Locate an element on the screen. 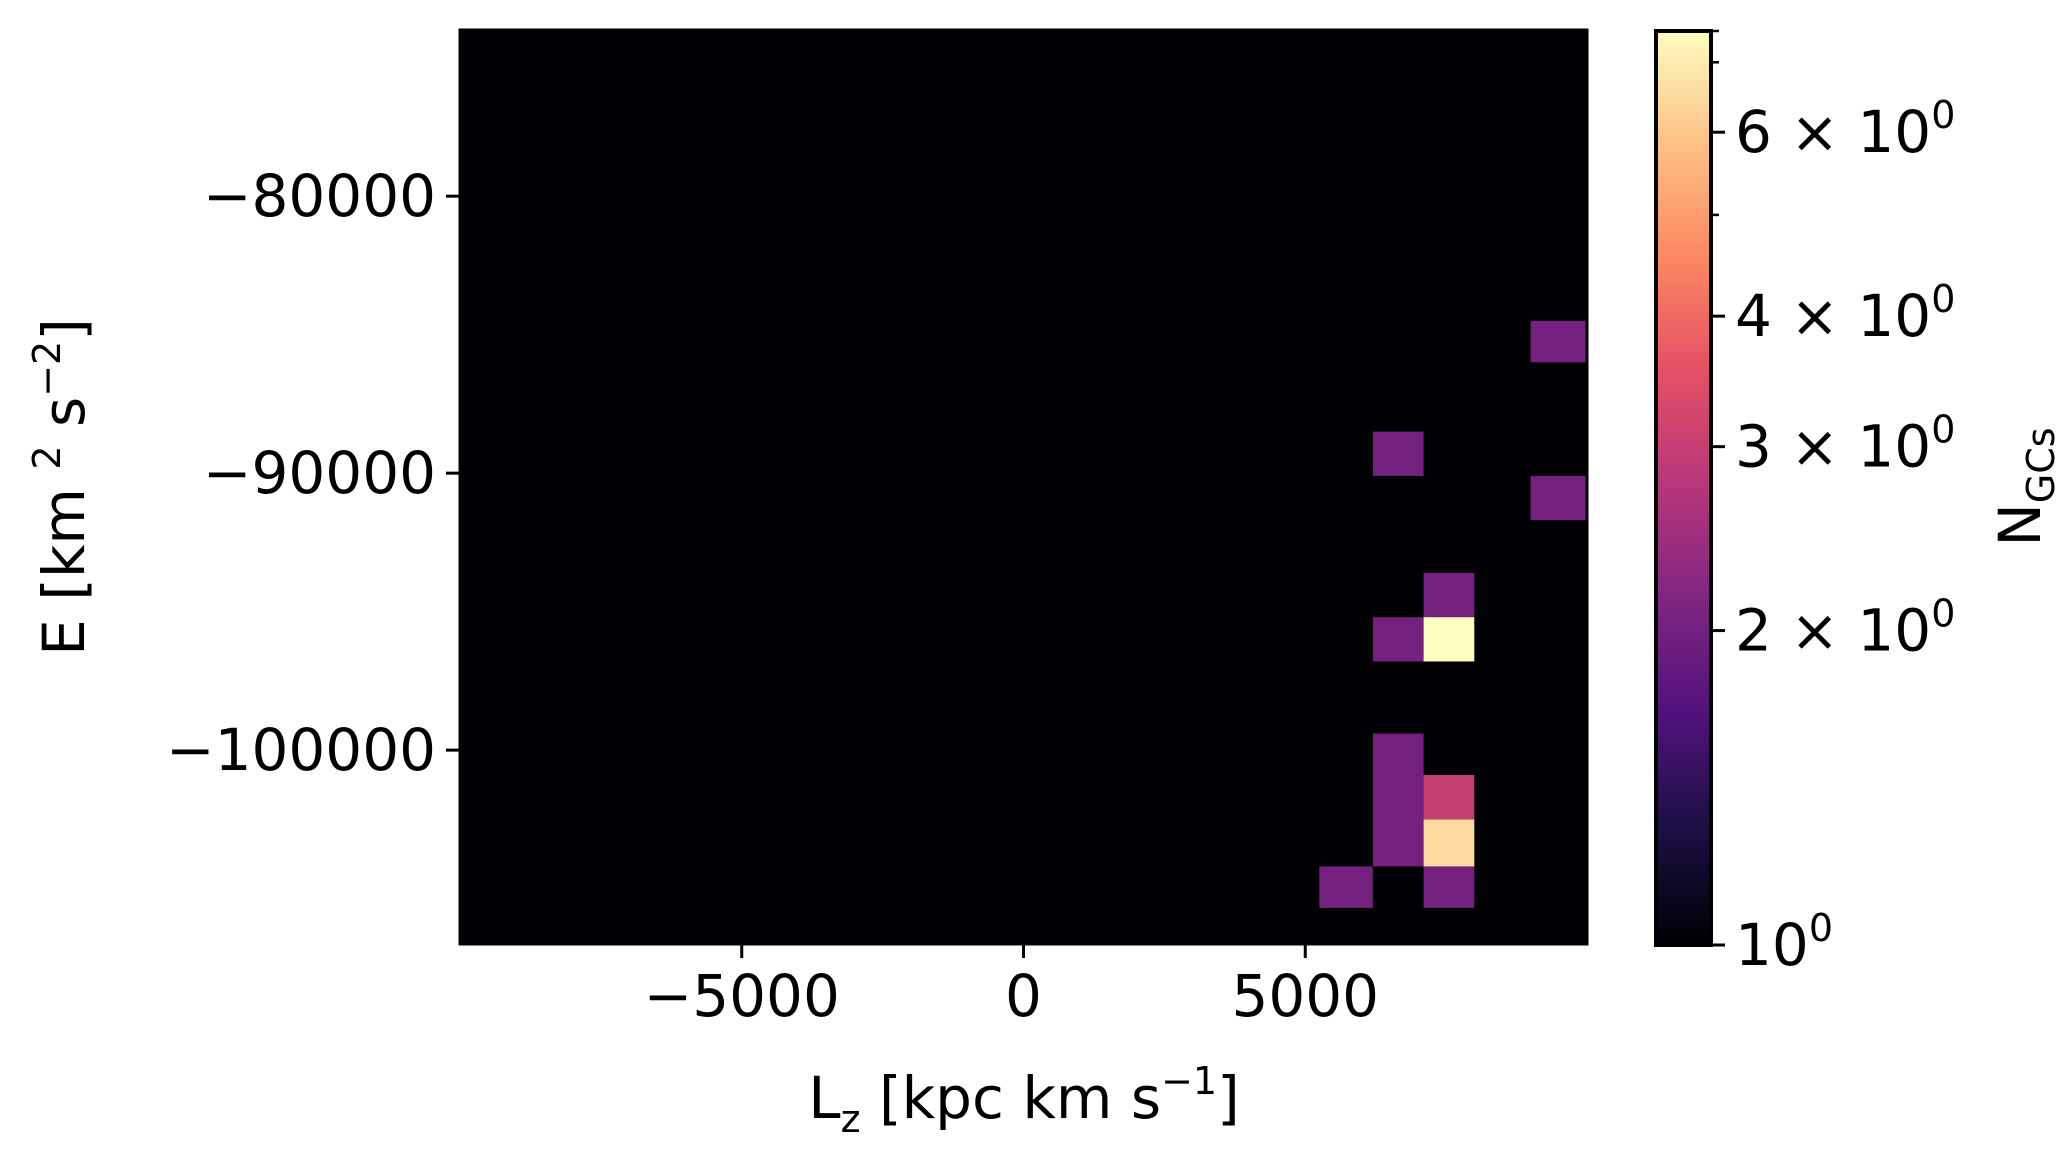  colorbar-tick-label: 6 × 100 is located at coordinates (1845, 129).